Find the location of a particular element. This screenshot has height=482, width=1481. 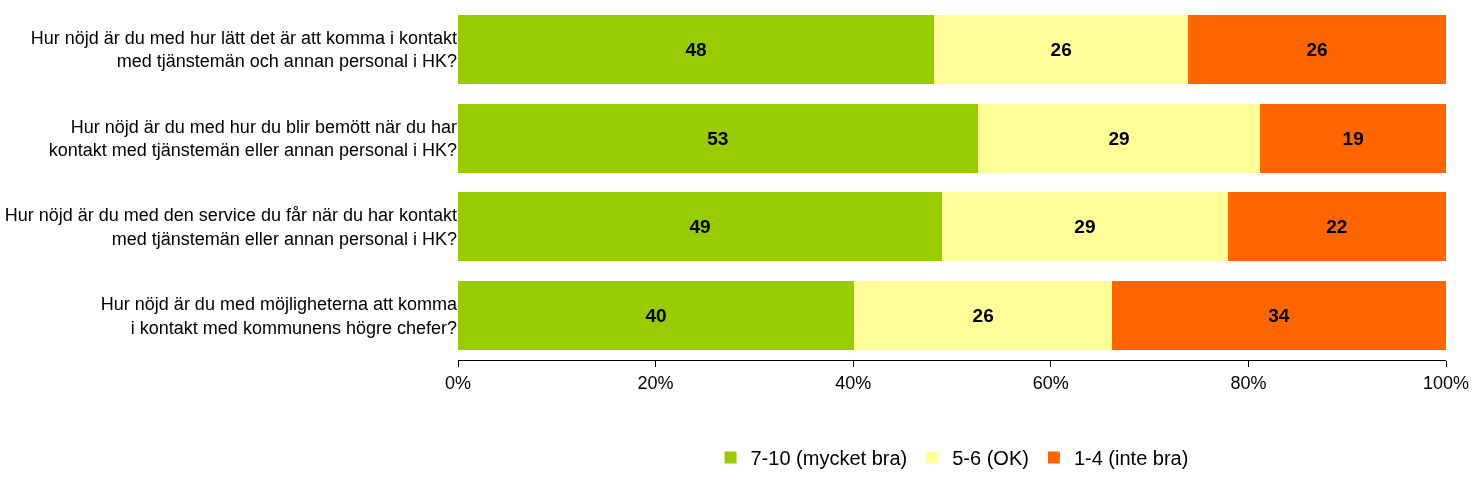

legend-label: 5-6 (OK) is located at coordinates (990, 458).